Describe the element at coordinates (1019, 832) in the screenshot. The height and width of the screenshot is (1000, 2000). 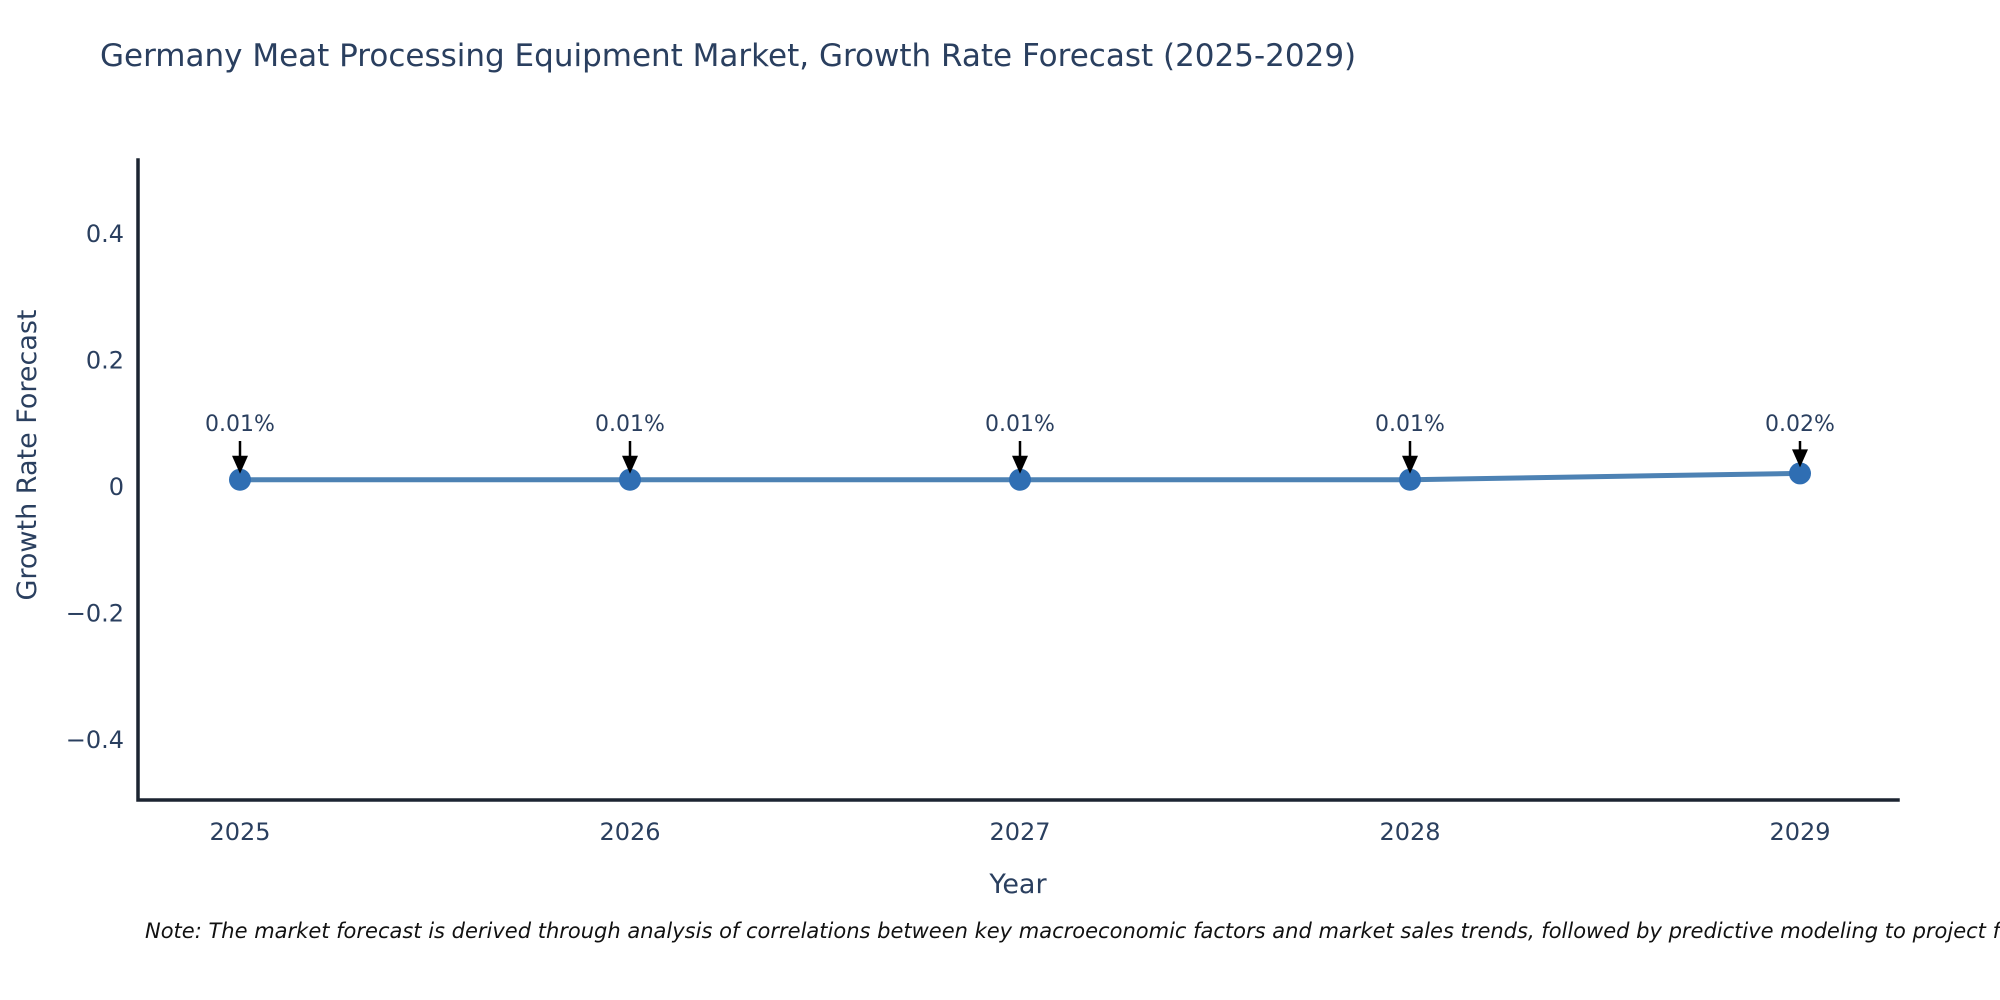
I see `x-tick-label: 2027` at that location.